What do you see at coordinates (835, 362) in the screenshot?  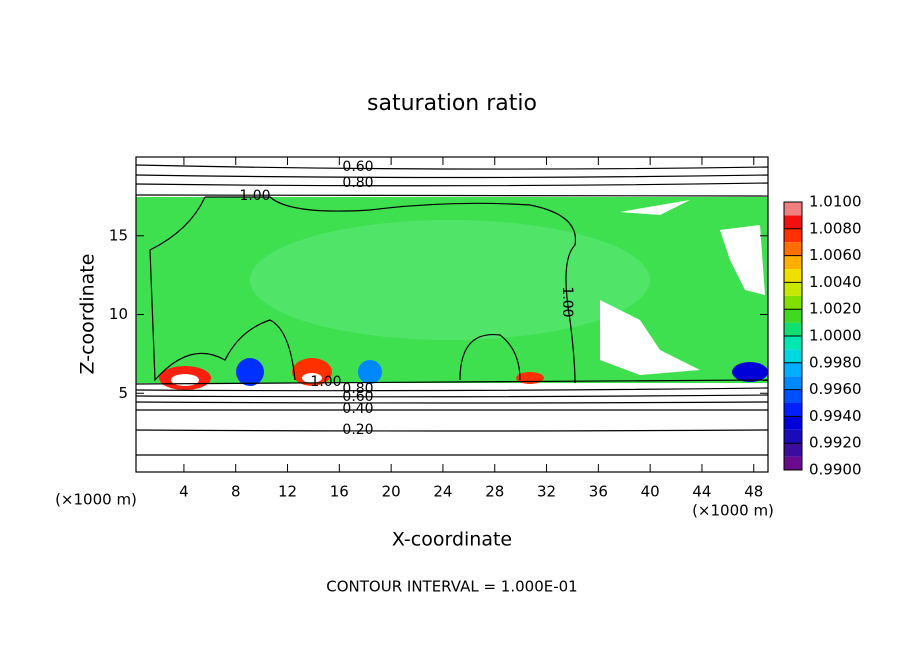 I see `colorbar-tick-label: 0.9980` at bounding box center [835, 362].